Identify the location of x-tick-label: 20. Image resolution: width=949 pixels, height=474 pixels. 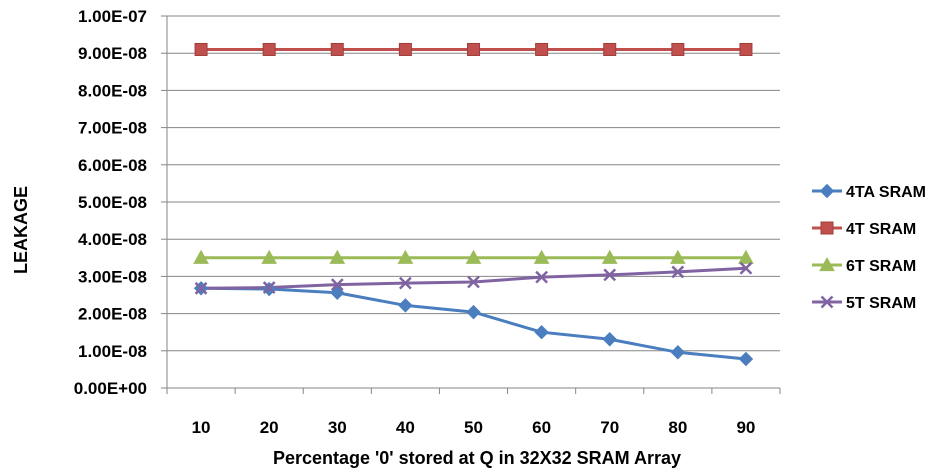
(269, 427).